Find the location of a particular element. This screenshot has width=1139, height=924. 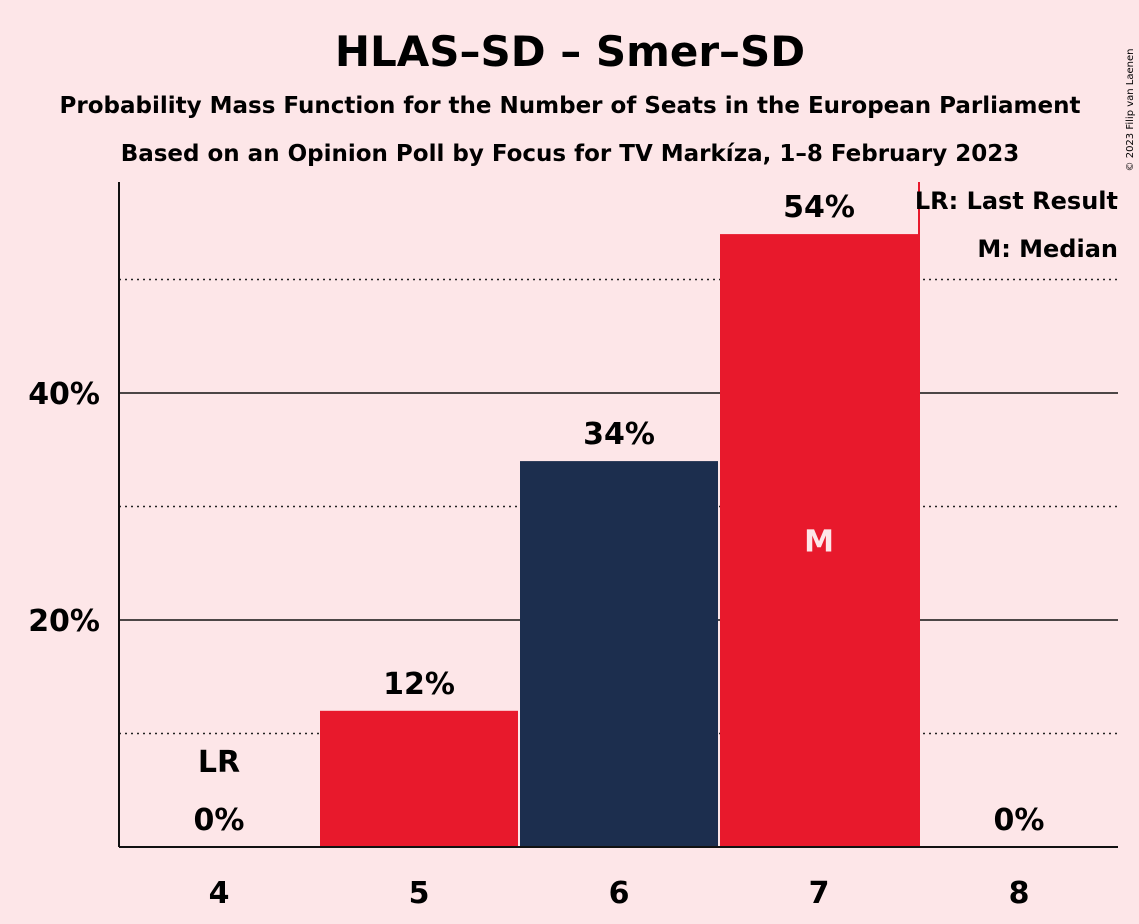

x-tick-label-4: 4 is located at coordinates (219, 893).